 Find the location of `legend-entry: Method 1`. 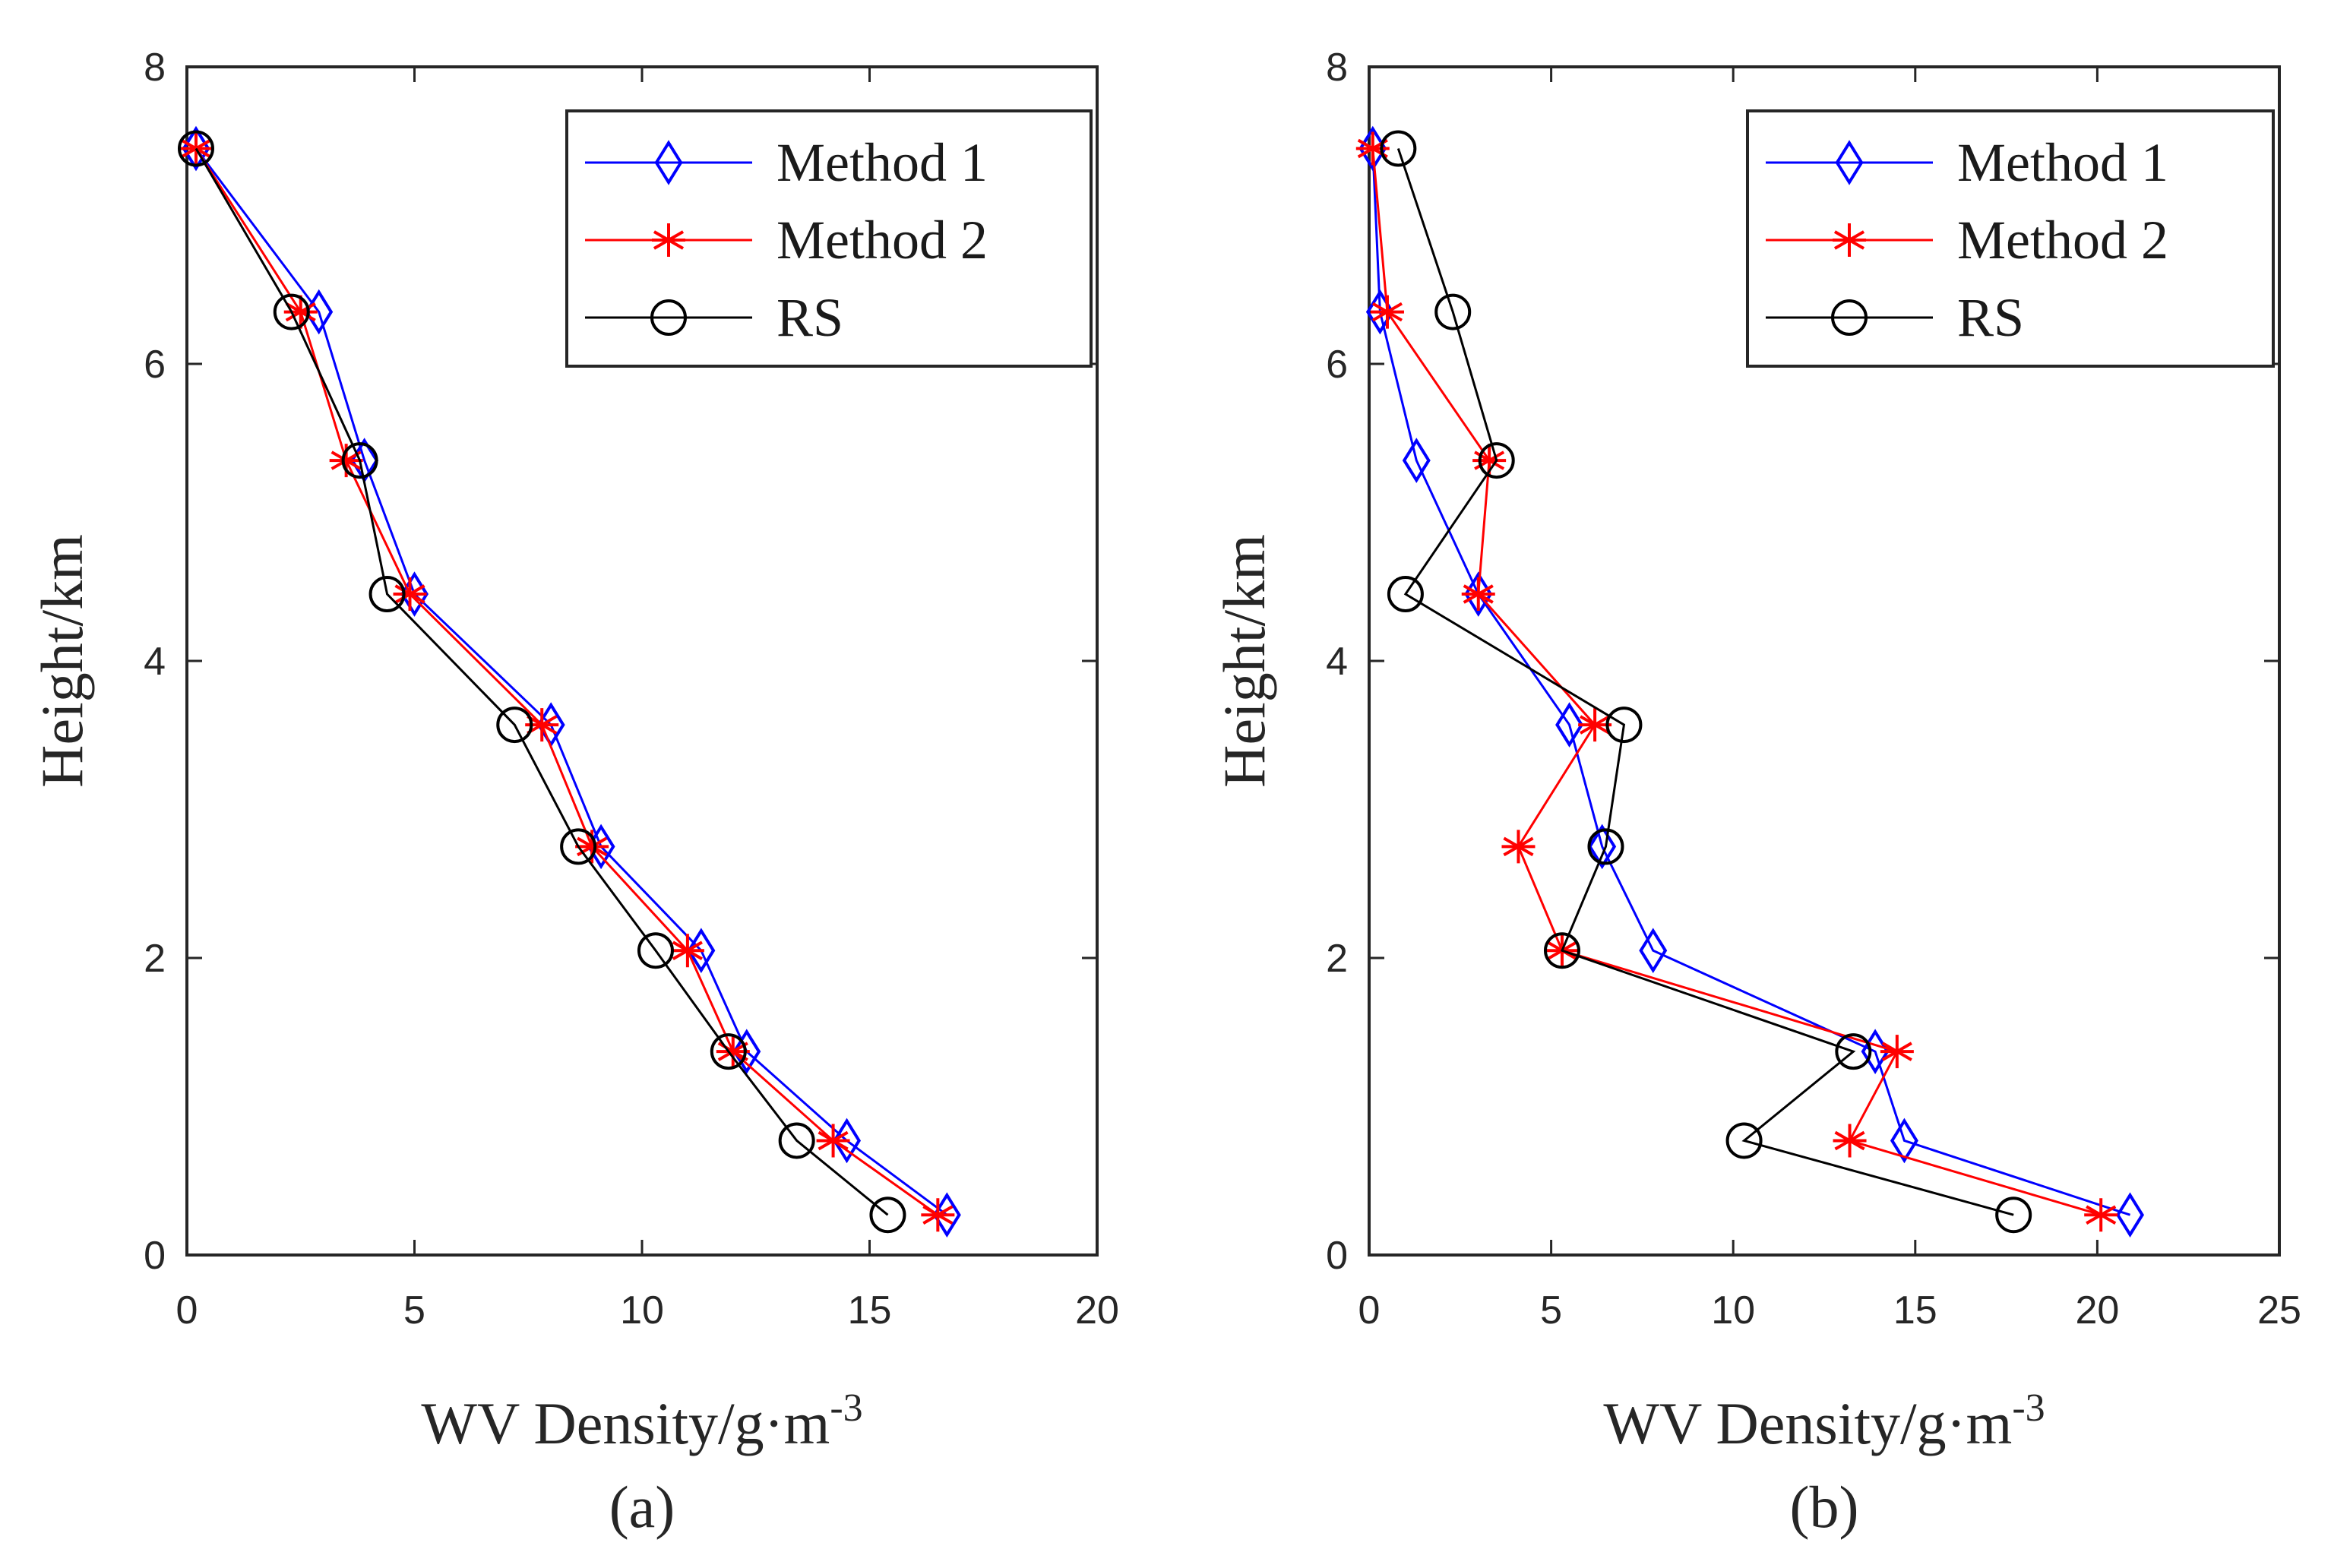

legend-entry: Method 1 is located at coordinates (786, 162).